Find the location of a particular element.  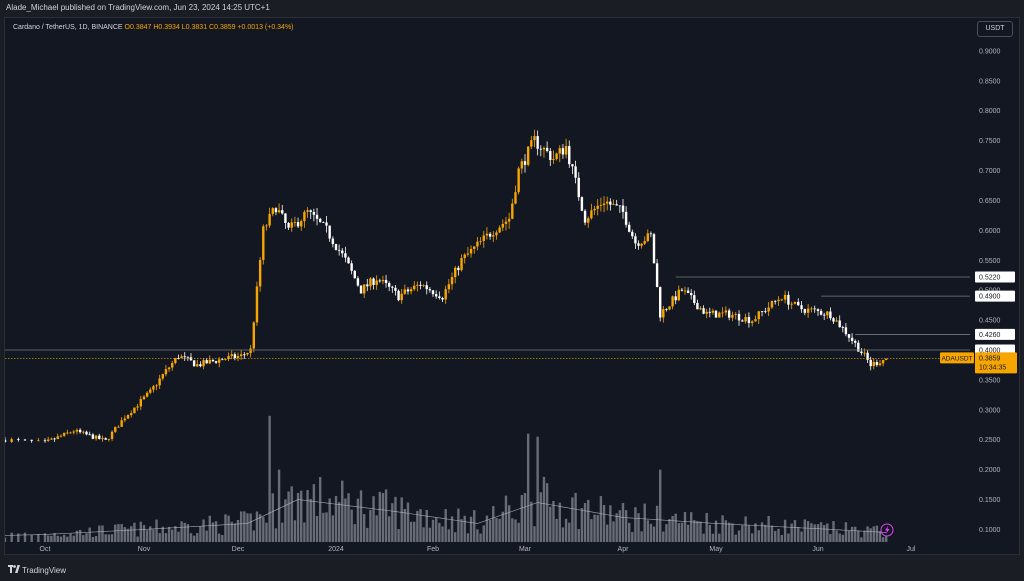

x-tick-label: Nov is located at coordinates (144, 549).